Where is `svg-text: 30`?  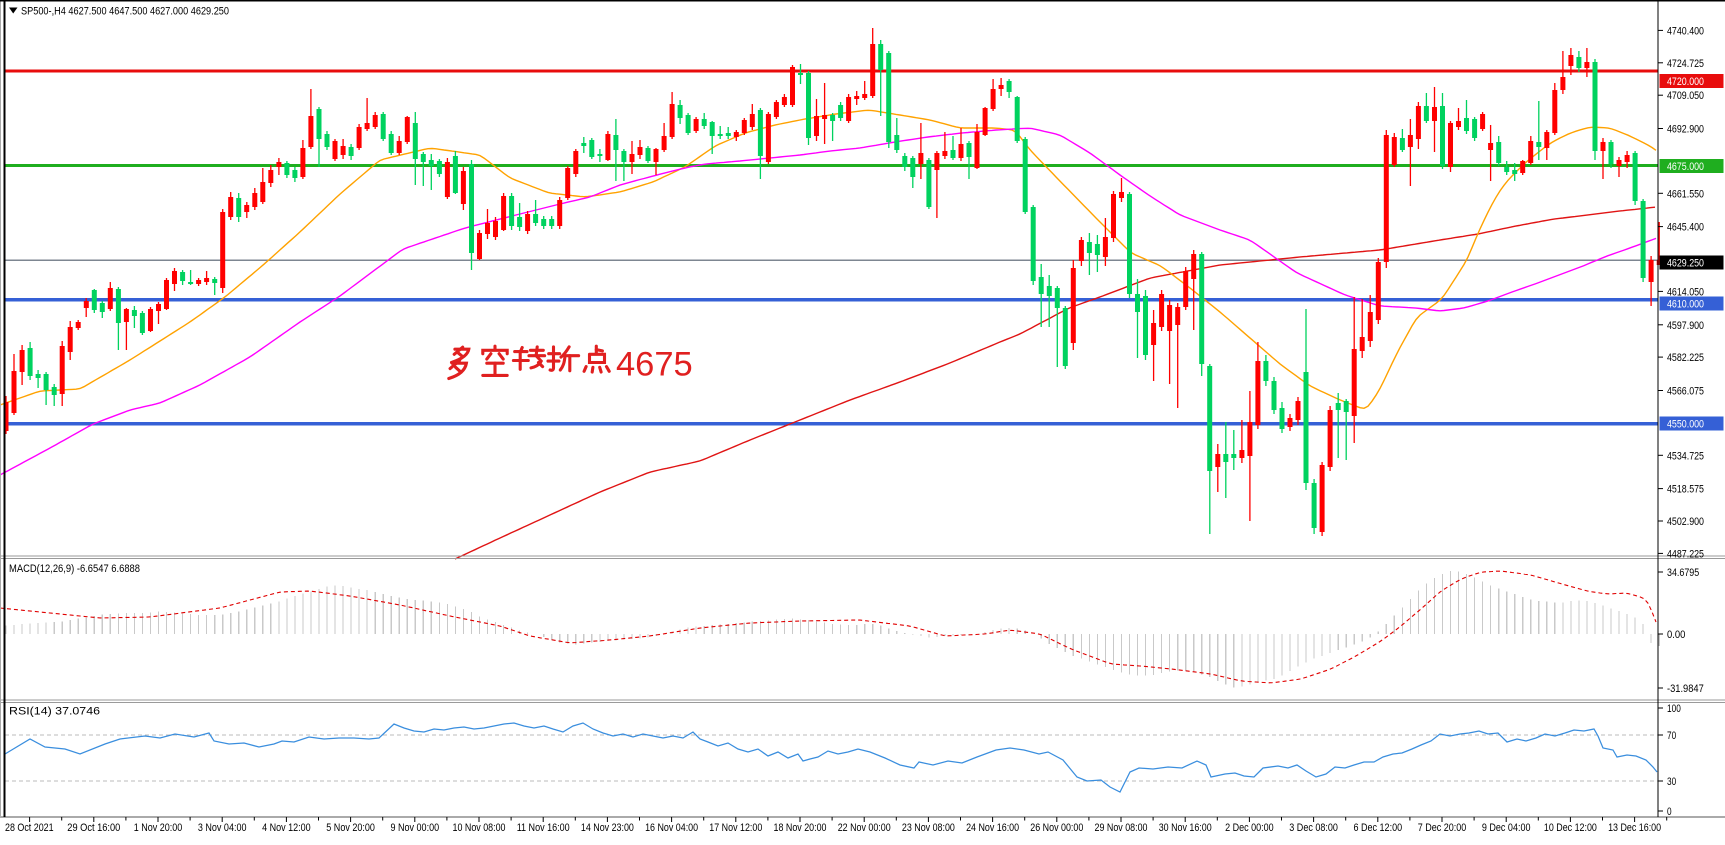 svg-text: 30 is located at coordinates (1671, 782).